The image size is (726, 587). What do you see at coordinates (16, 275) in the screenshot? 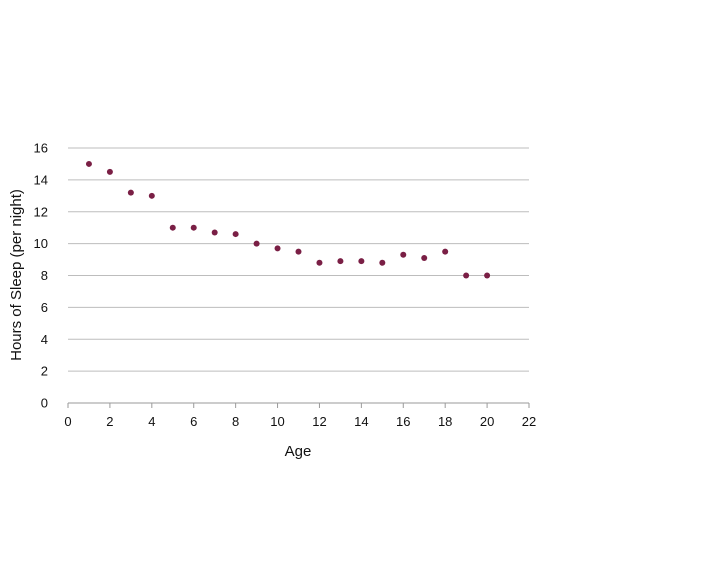
I see `y-axis-title: Hours of Sleep (per night)` at bounding box center [16, 275].